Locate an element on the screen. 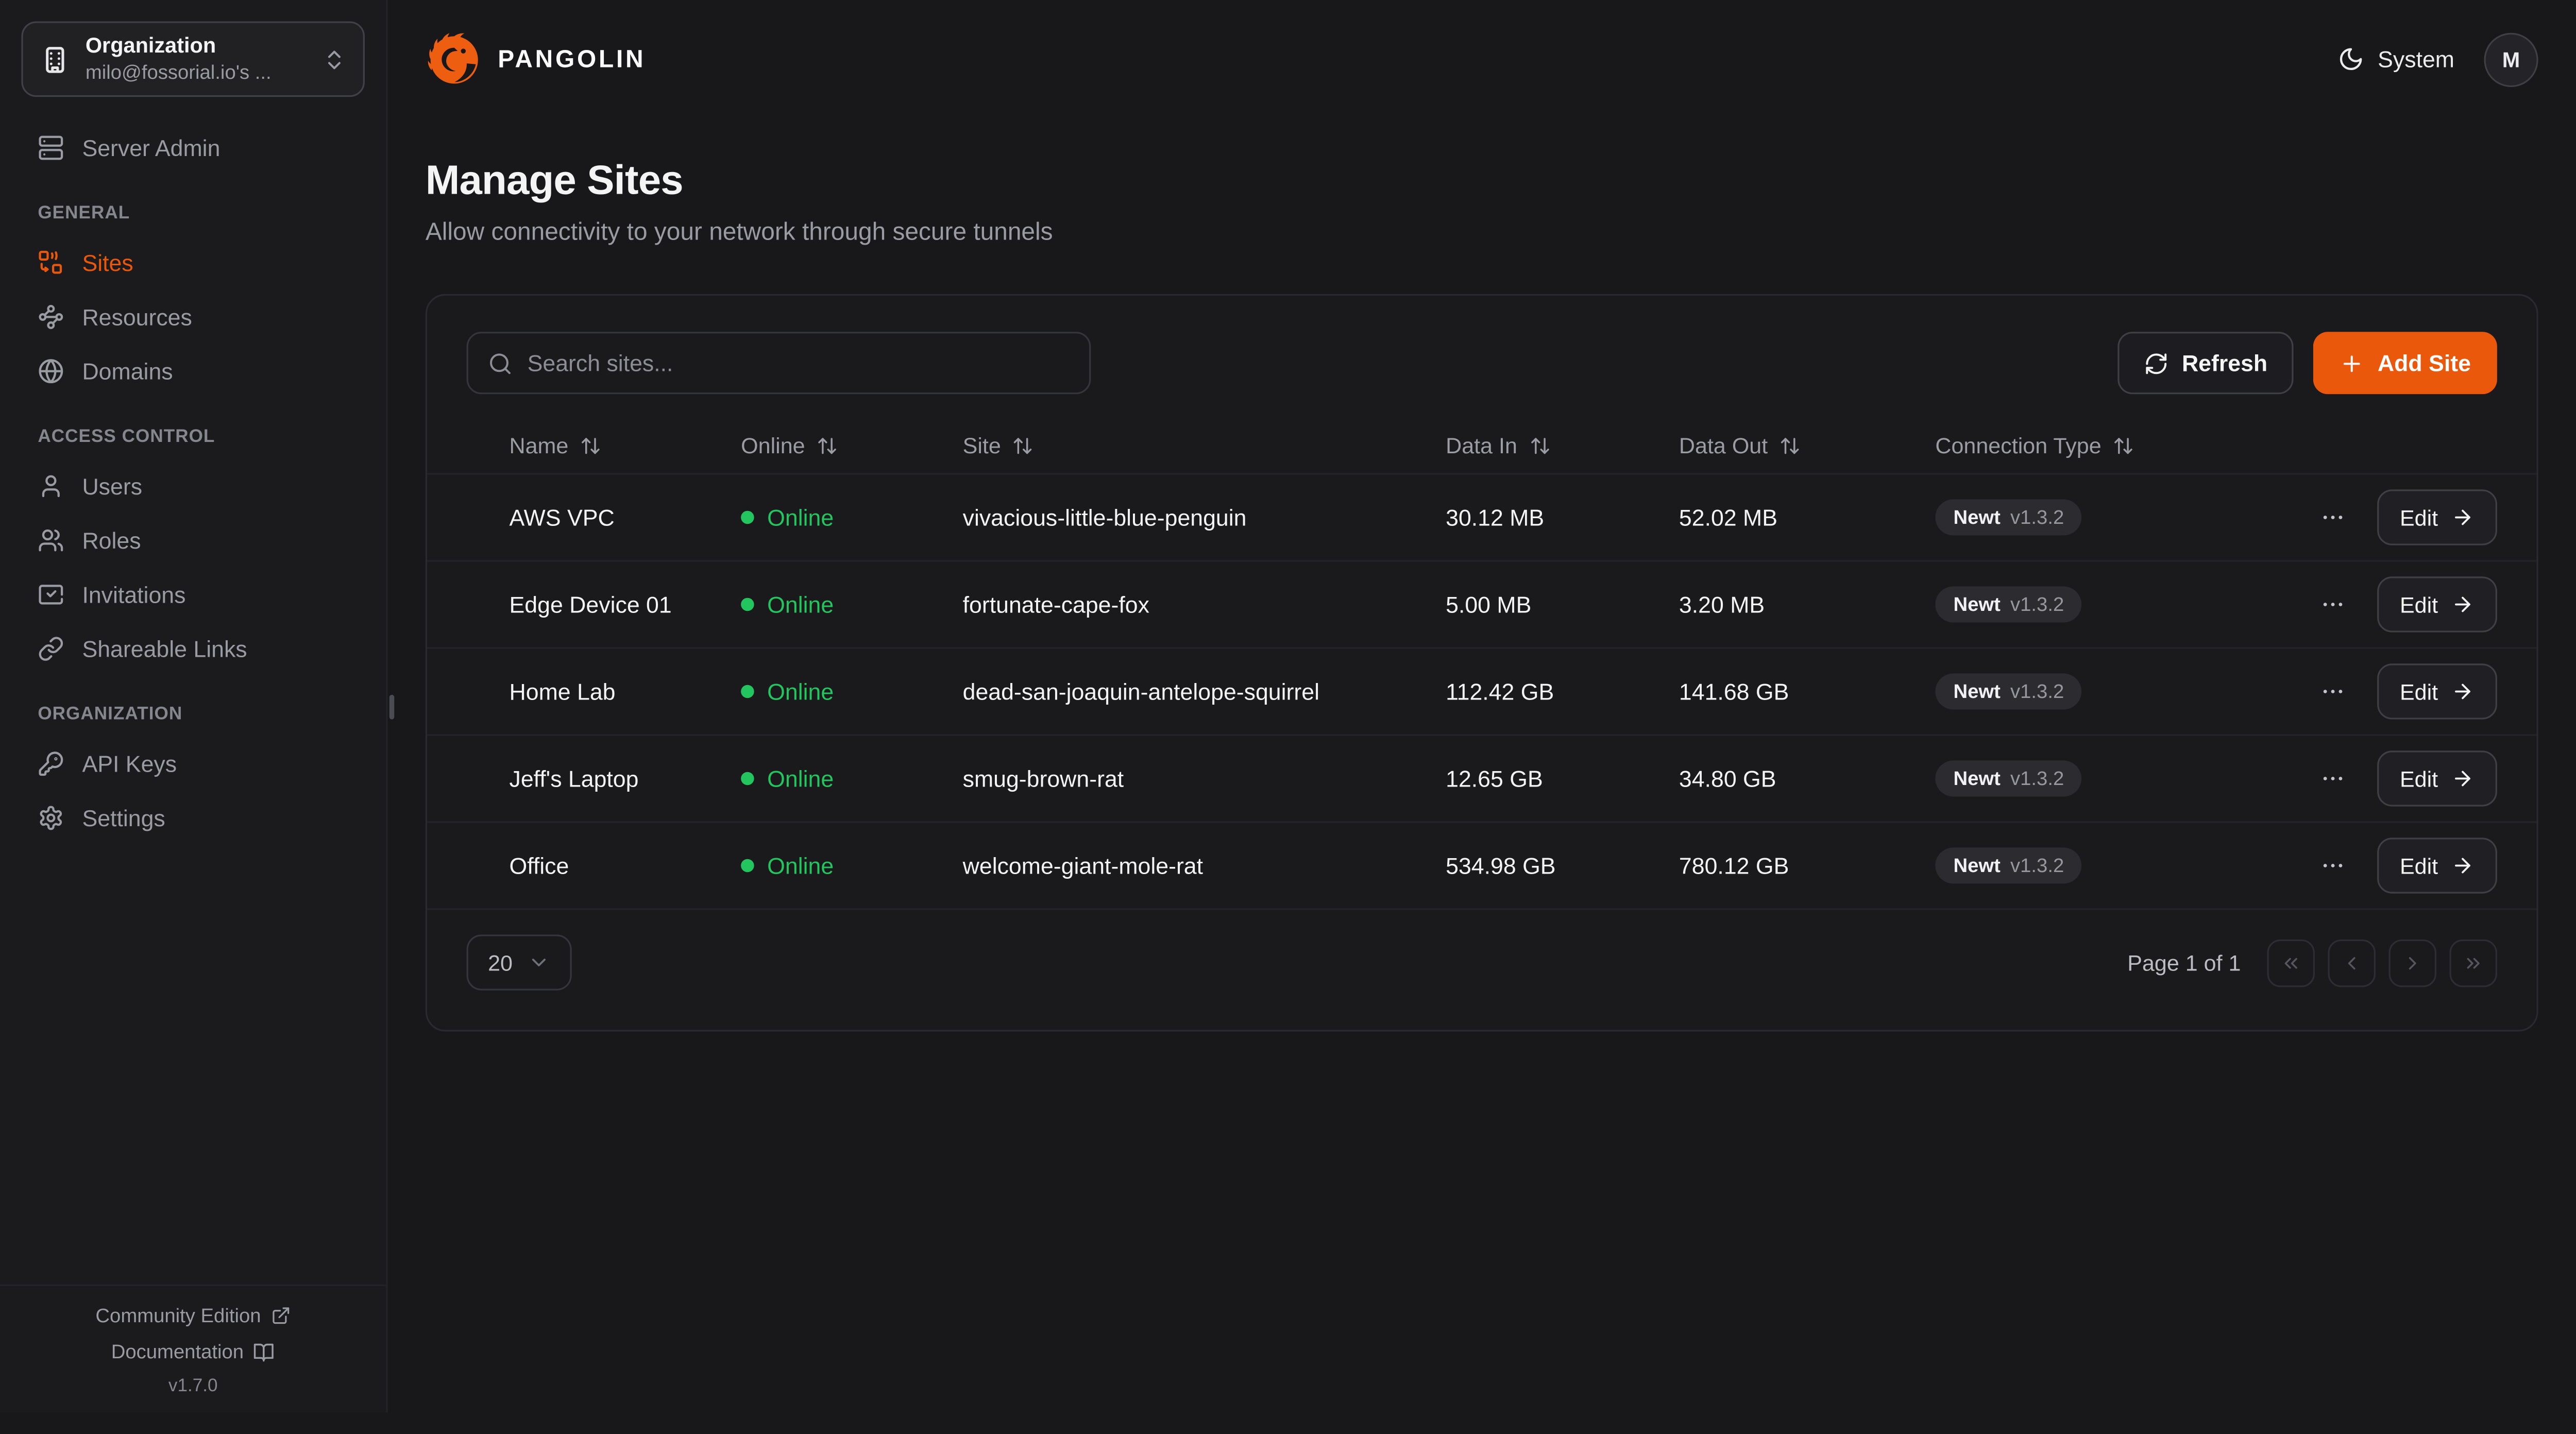  documentation-link: Documentation is located at coordinates (193, 1351).